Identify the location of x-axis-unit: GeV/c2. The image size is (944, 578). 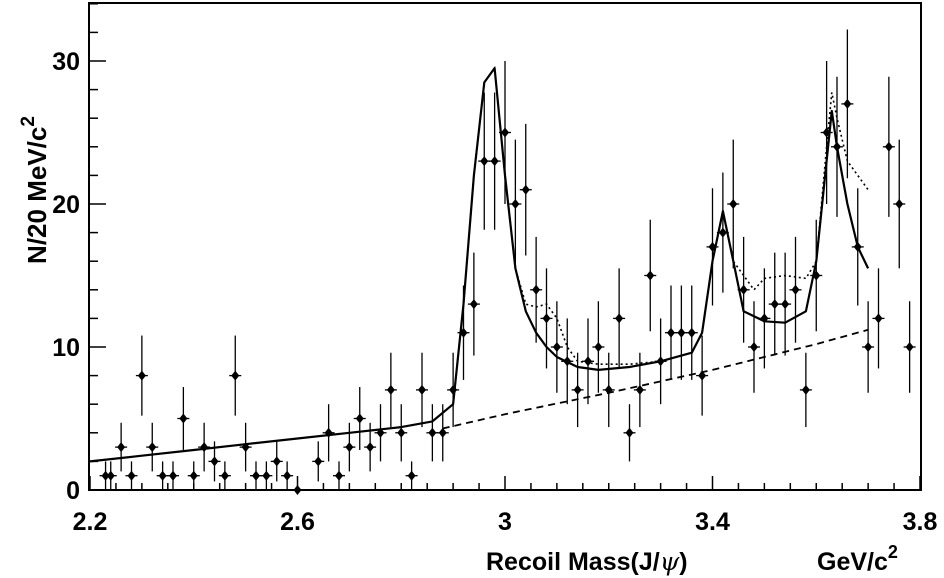
(857, 559).